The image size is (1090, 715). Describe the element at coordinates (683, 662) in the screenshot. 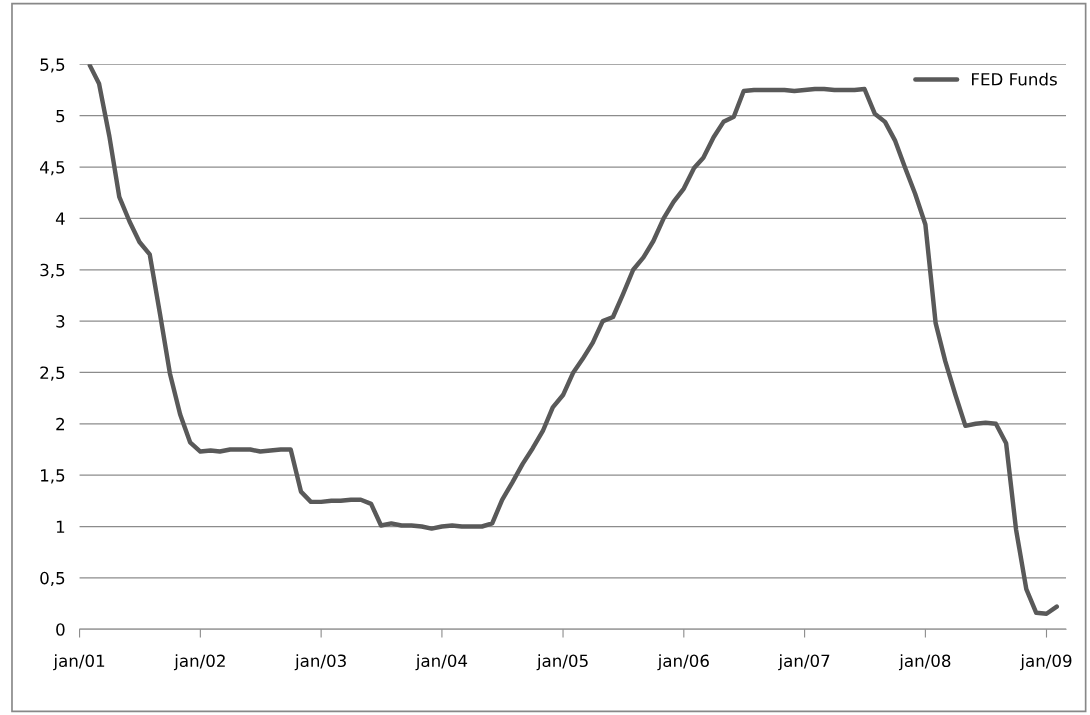

I see `x-tick-label: jan/06` at that location.